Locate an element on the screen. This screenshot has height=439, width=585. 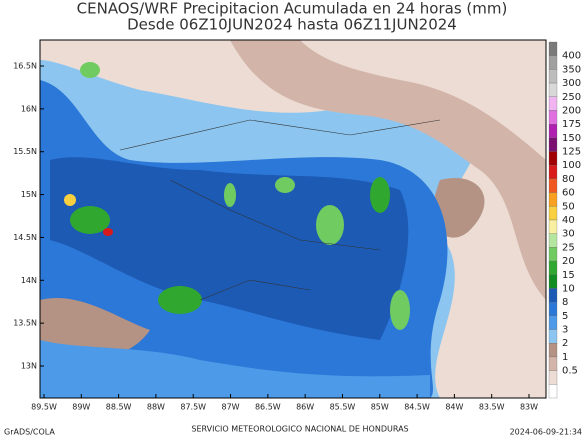
colorbar-label: 60 is located at coordinates (568, 193).